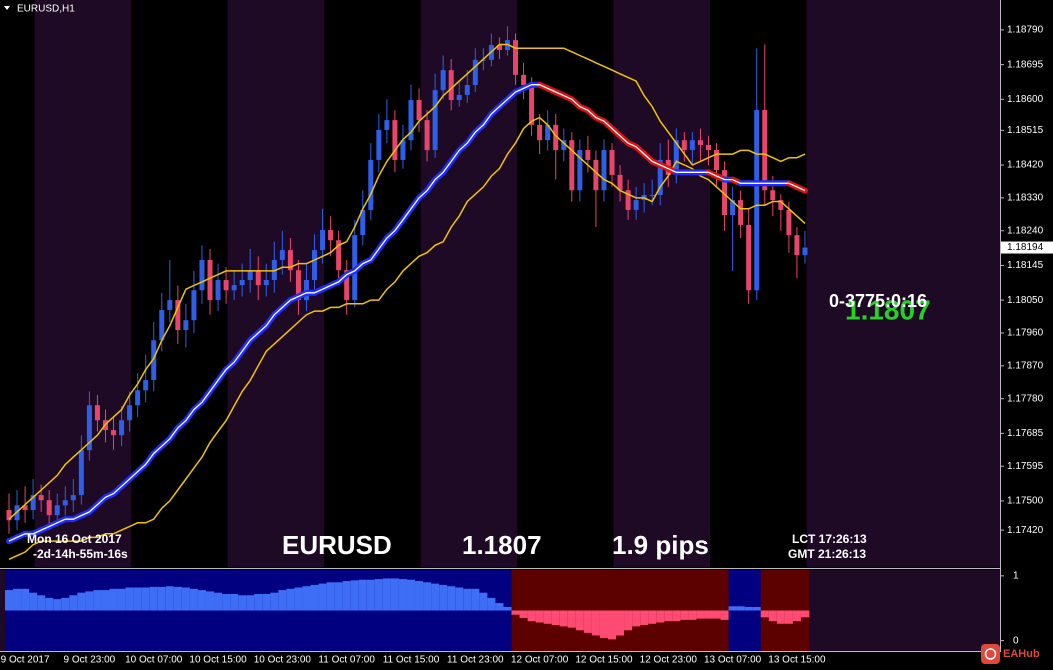 This screenshot has width=1053, height=670. I want to click on x-tick-label: 13 Oct 07:00, so click(733, 660).